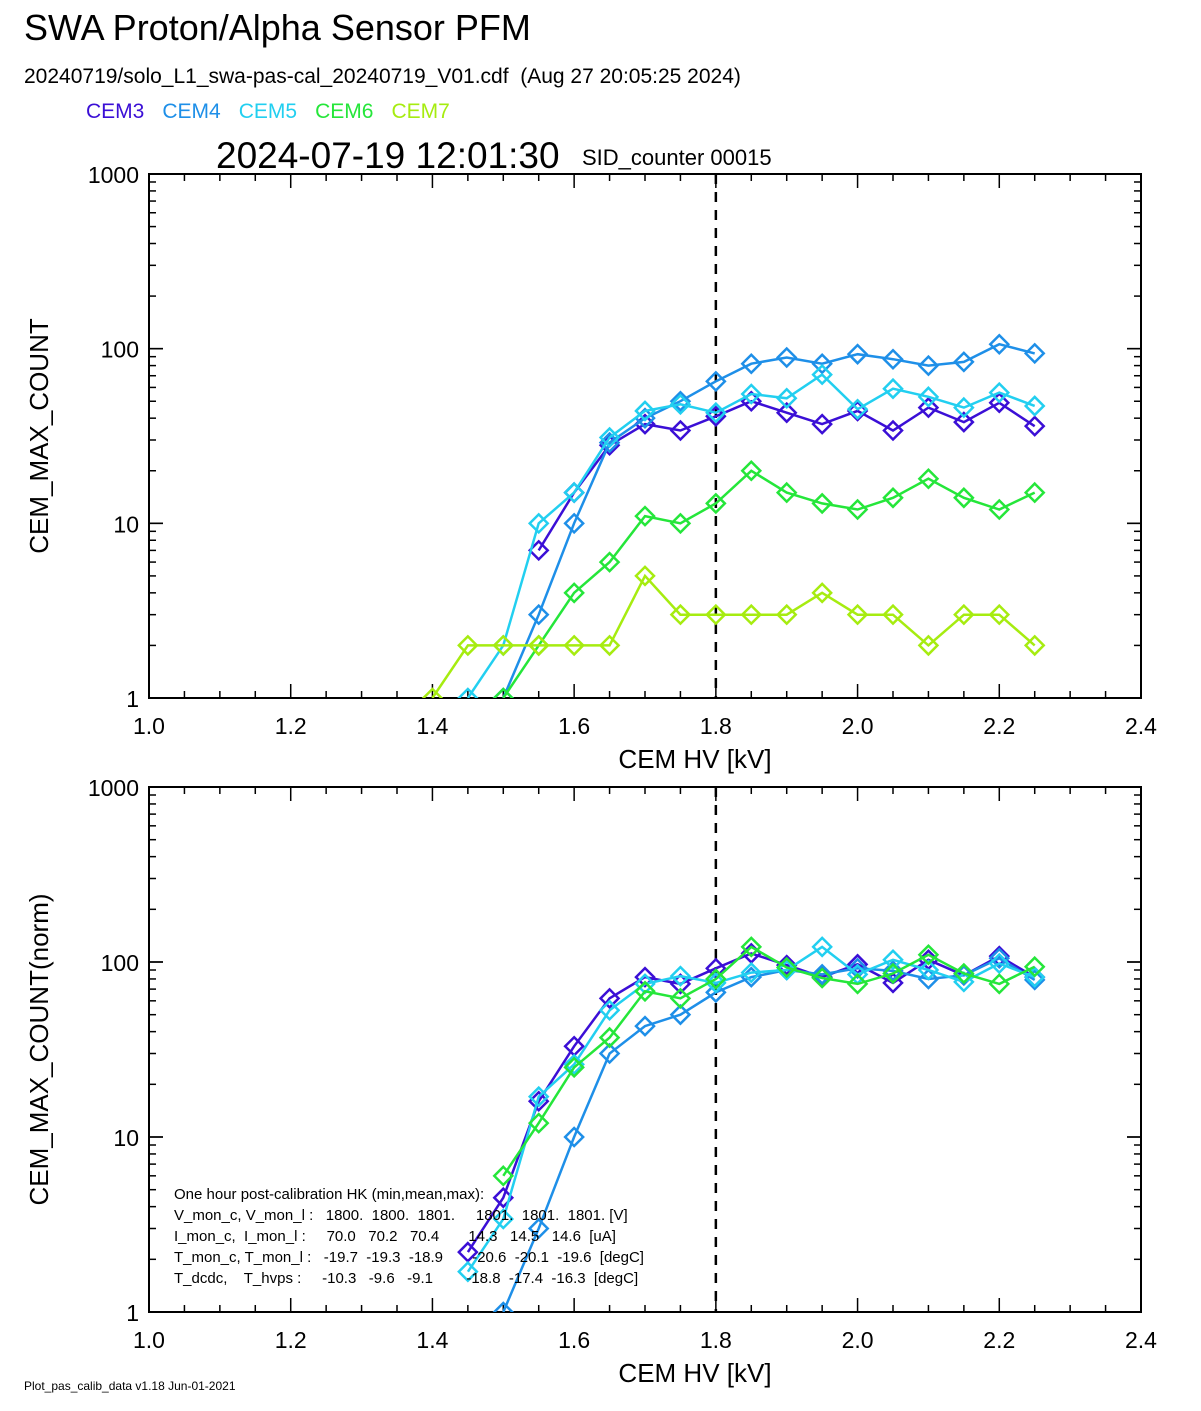  I want to click on panel-1-xtick-label: 1.8, so click(716, 726).